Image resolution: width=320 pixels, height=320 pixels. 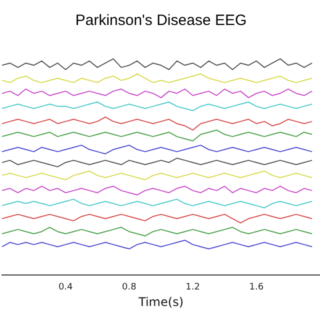 I want to click on x-axis-title: Time(s), so click(x=161, y=301).